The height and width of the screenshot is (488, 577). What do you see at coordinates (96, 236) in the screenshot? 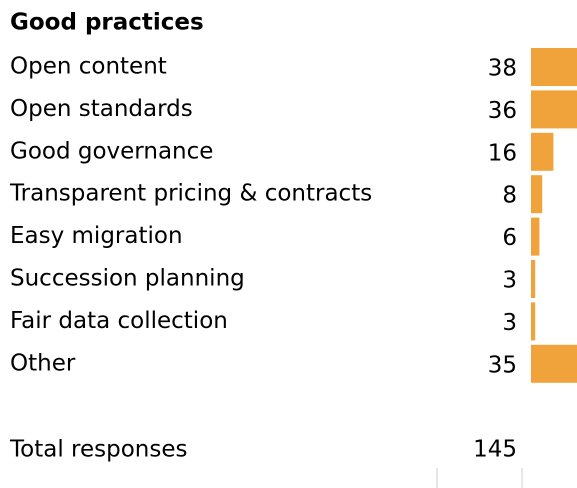
I see `category-label: Easy migration` at bounding box center [96, 236].